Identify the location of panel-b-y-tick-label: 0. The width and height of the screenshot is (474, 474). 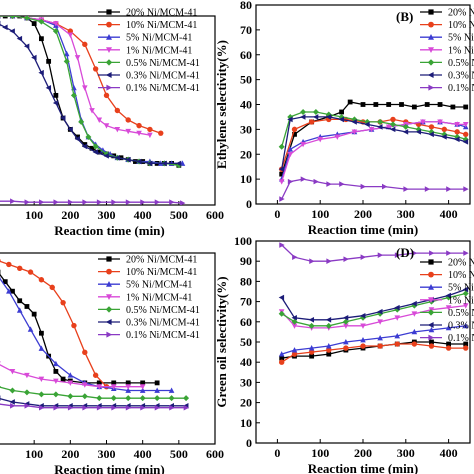
(249, 204).